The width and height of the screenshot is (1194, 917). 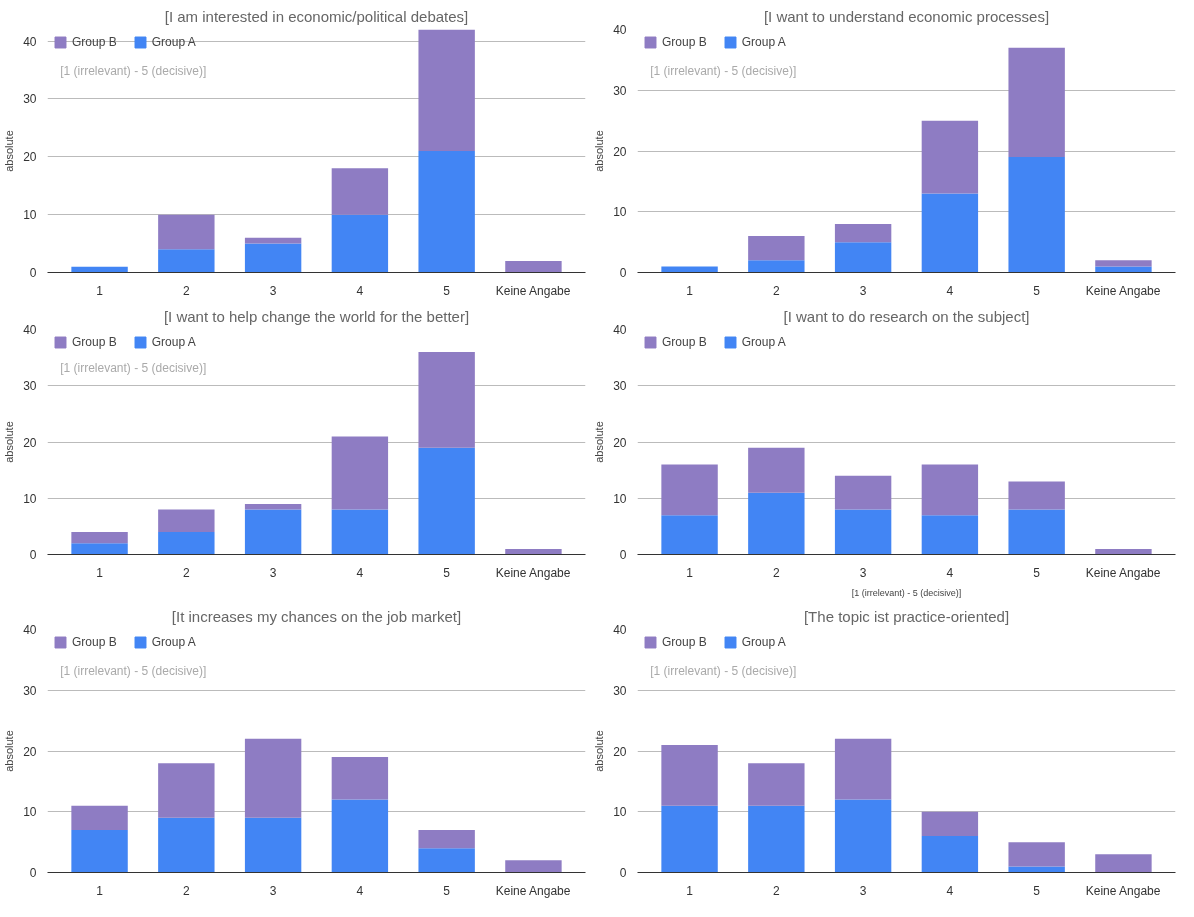 I want to click on chart-title: [It increases my chances on the job market], so click(x=316, y=616).